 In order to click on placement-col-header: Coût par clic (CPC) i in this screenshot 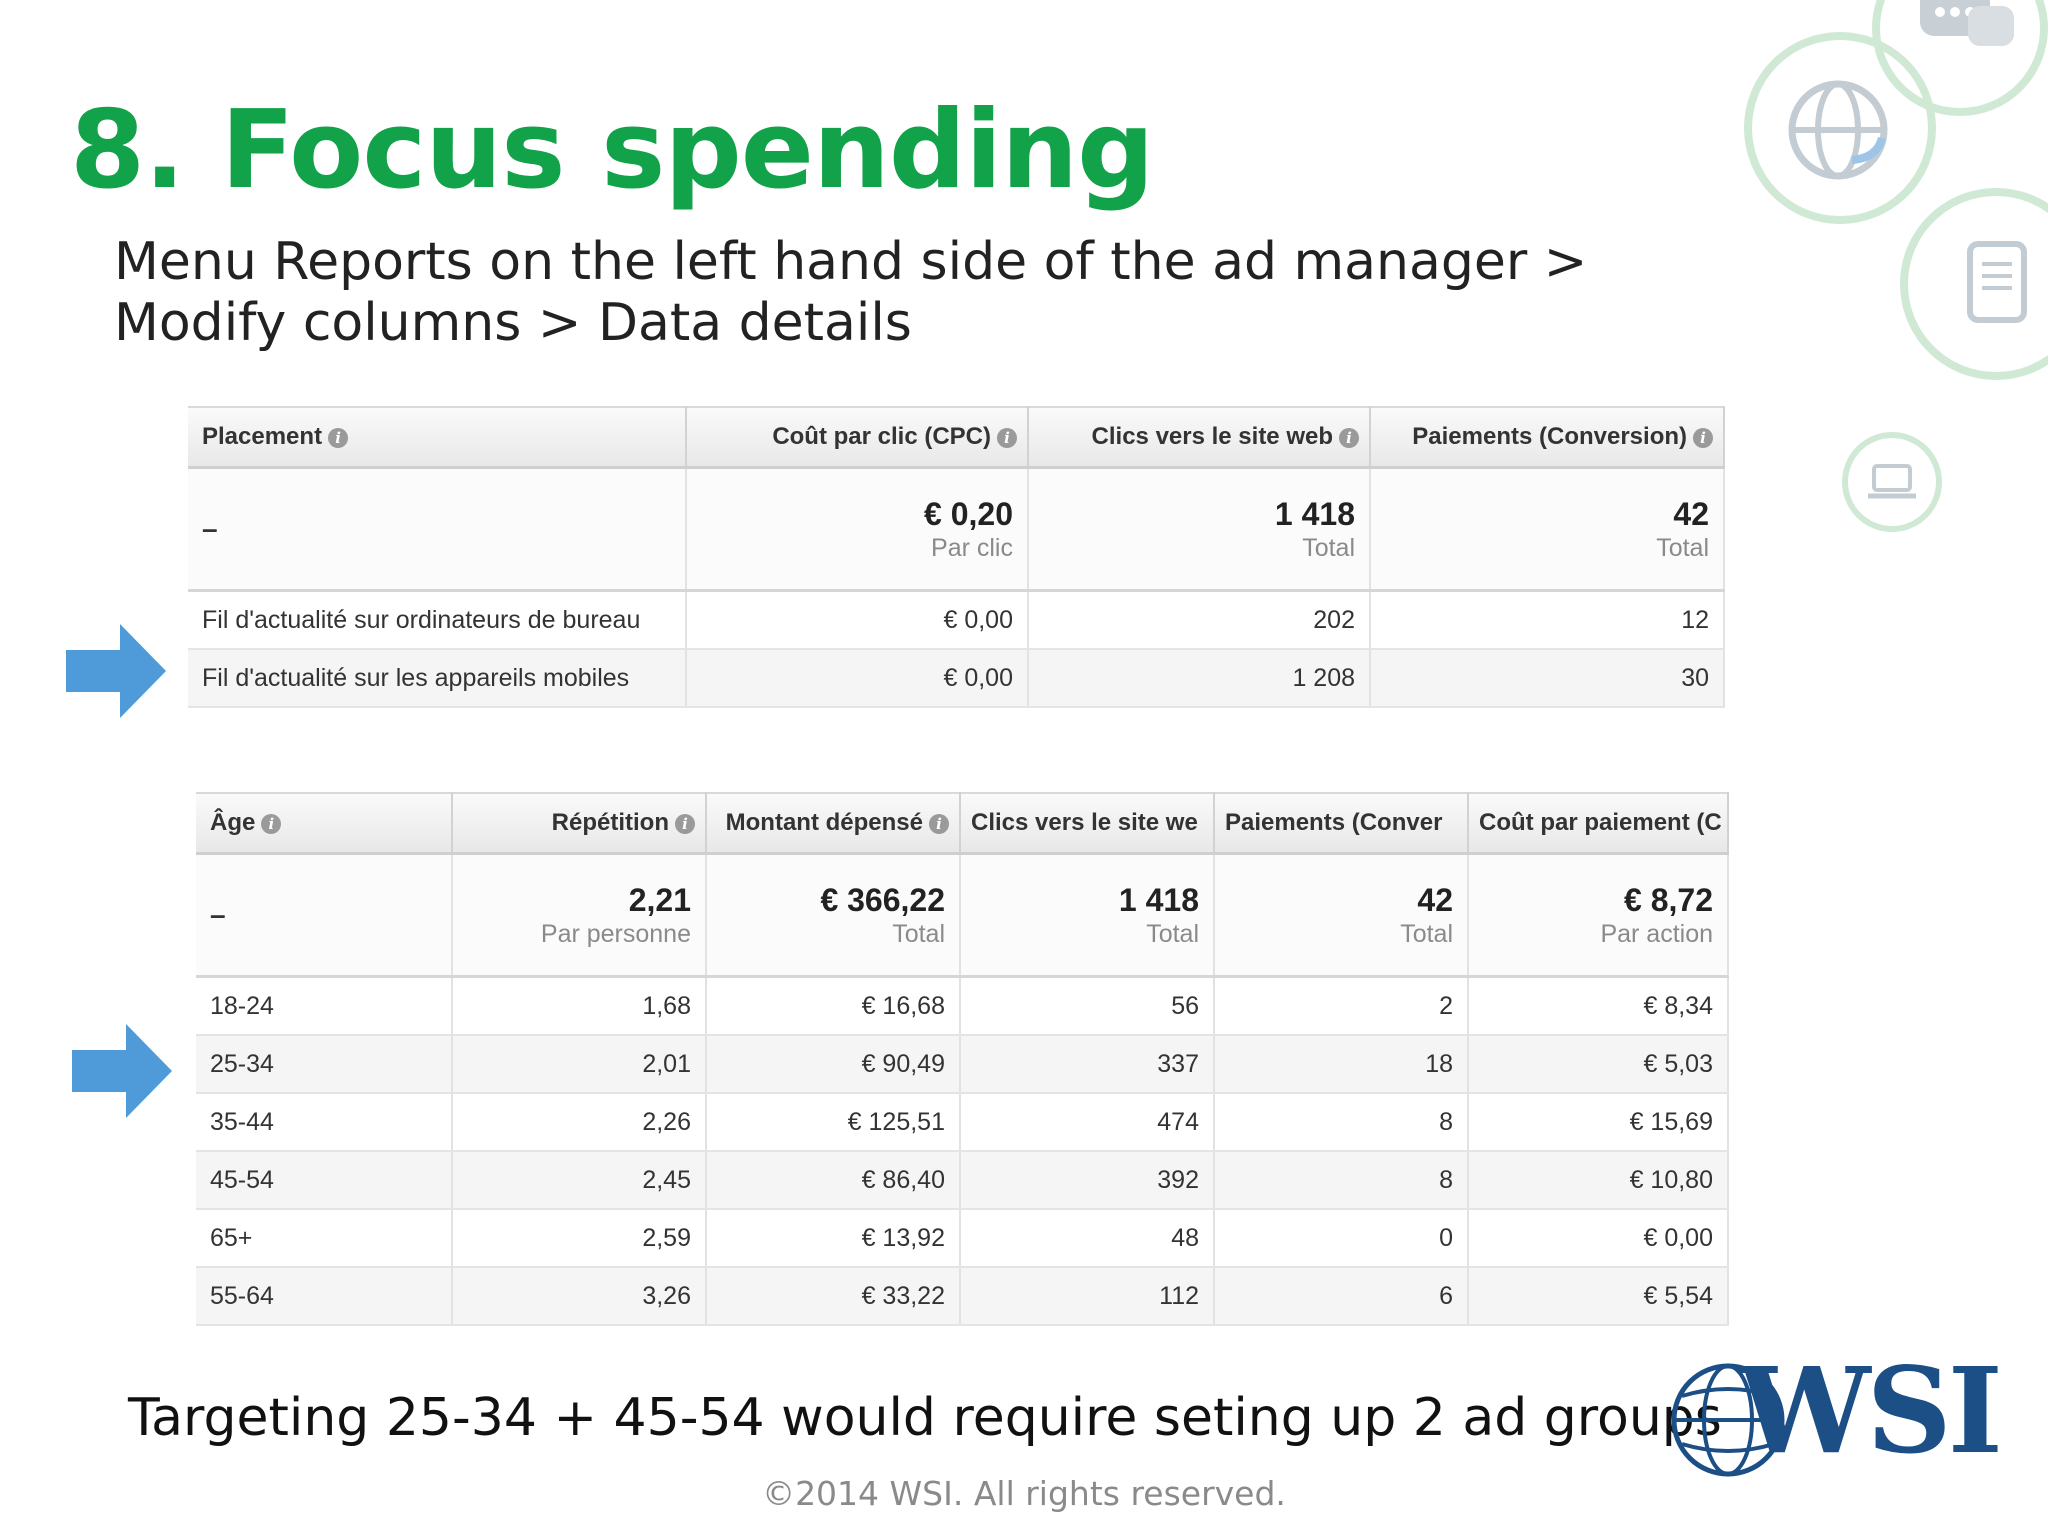, I will do `click(857, 437)`.